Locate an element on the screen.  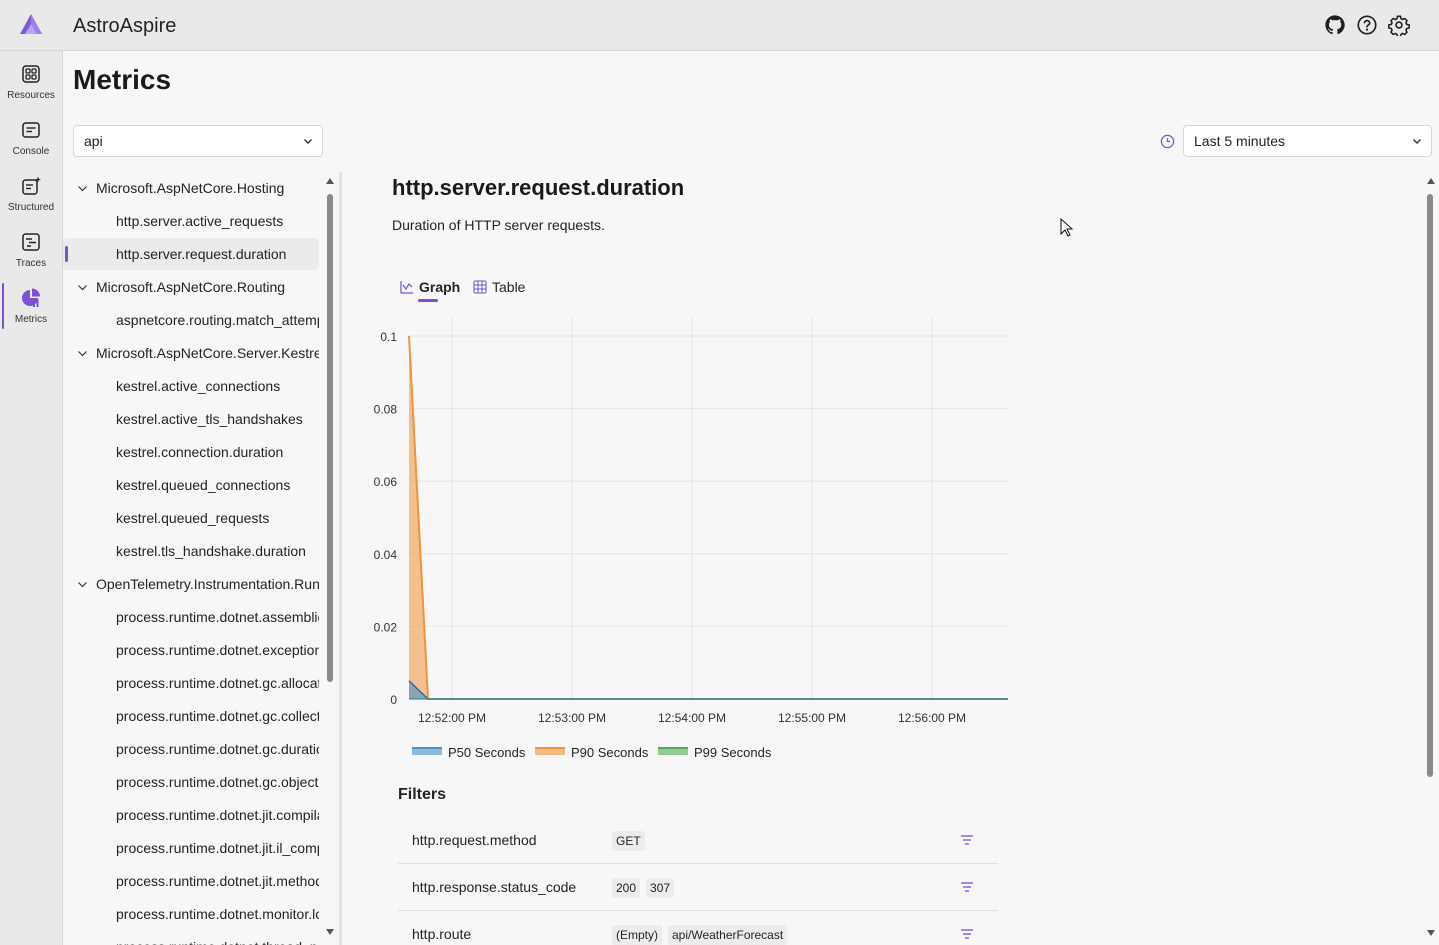
tree-item-label: Microsoft.AspNetCore.Server.Kestrel is located at coordinates (207, 353).